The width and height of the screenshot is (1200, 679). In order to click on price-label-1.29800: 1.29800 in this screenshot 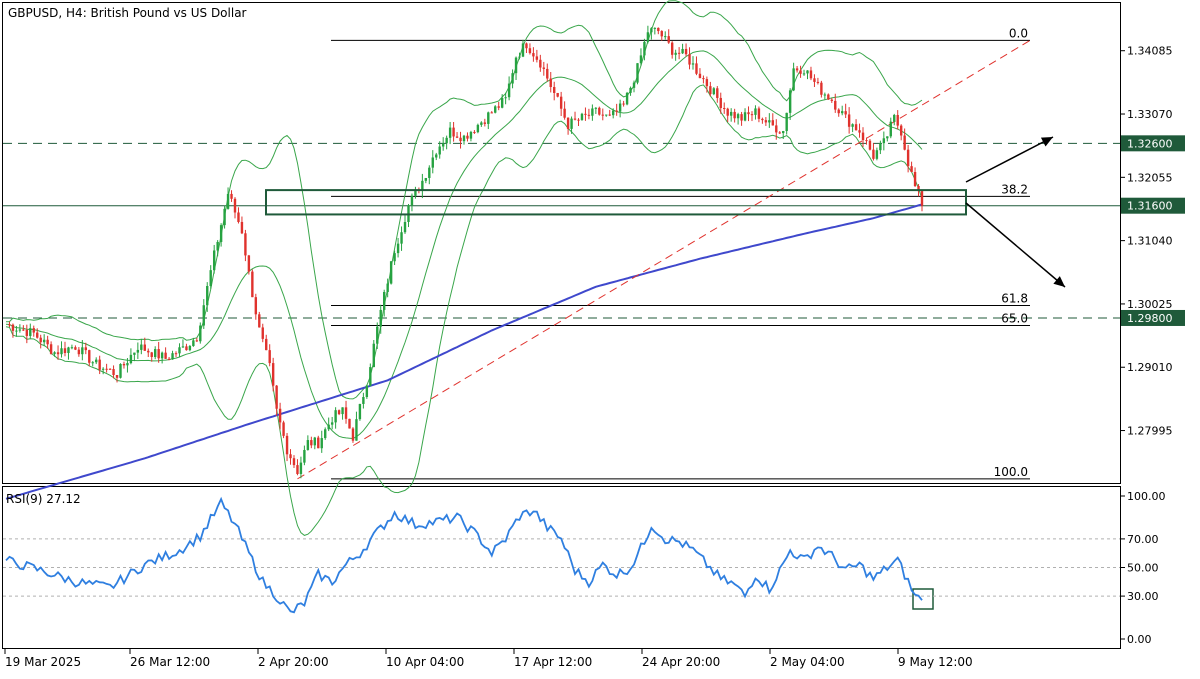, I will do `click(1150, 318)`.